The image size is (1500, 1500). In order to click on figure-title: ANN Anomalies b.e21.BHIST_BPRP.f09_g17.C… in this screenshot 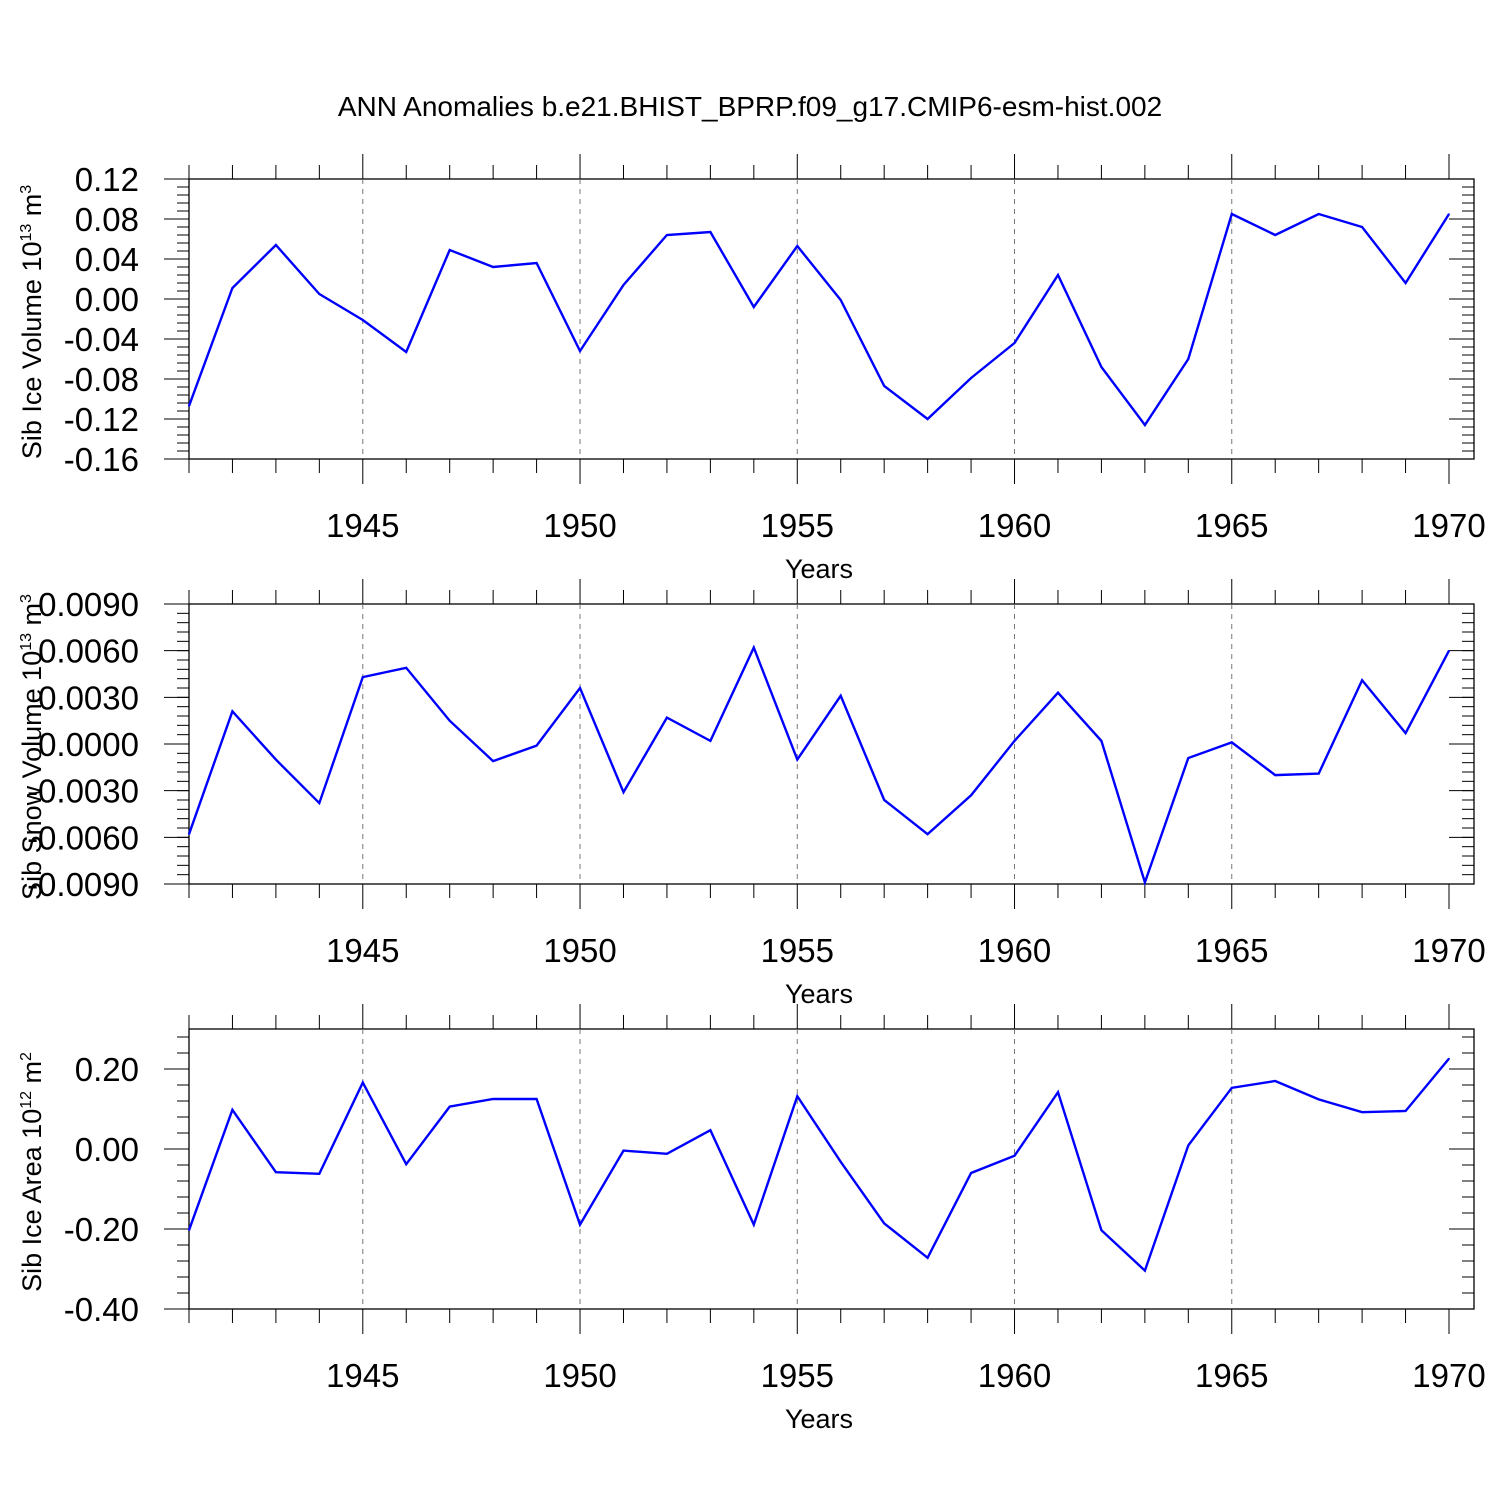, I will do `click(750, 106)`.